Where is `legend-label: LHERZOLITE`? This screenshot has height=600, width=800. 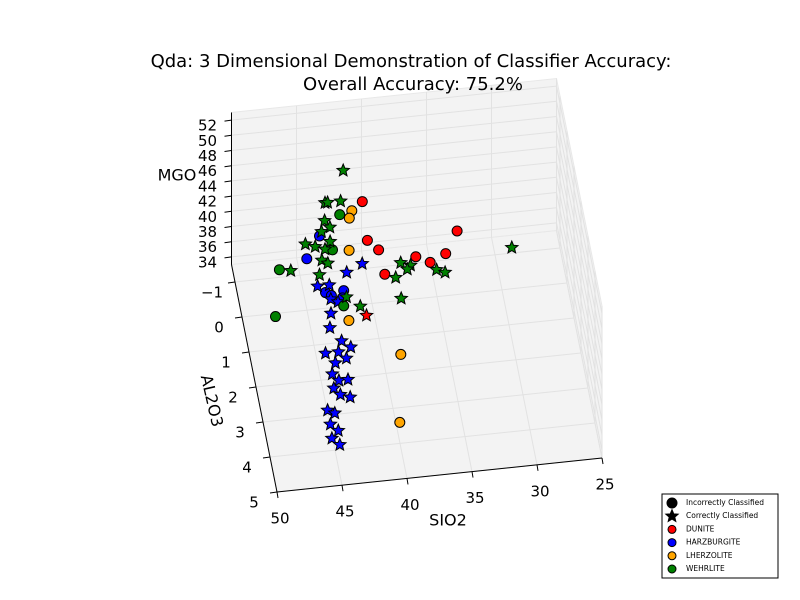
legend-label: LHERZOLITE is located at coordinates (709, 555).